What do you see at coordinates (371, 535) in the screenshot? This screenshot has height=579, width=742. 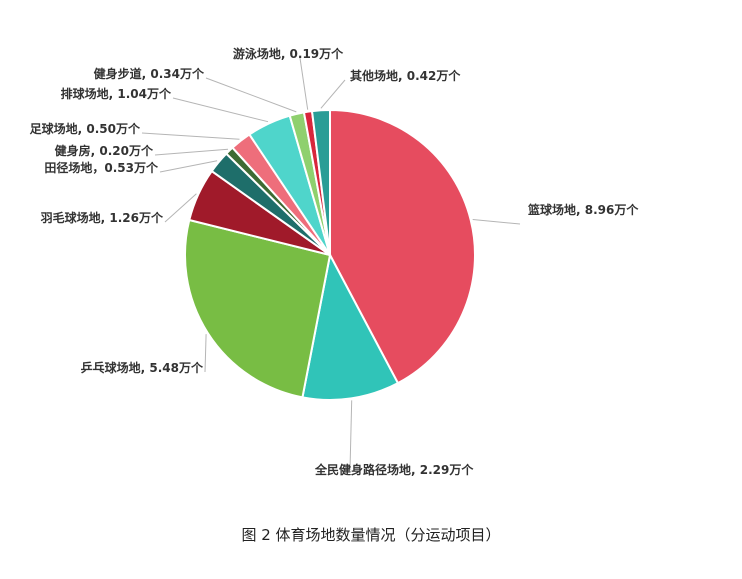 I see `chart-caption: 图 2 体育场地数量情况（分运动项目）` at bounding box center [371, 535].